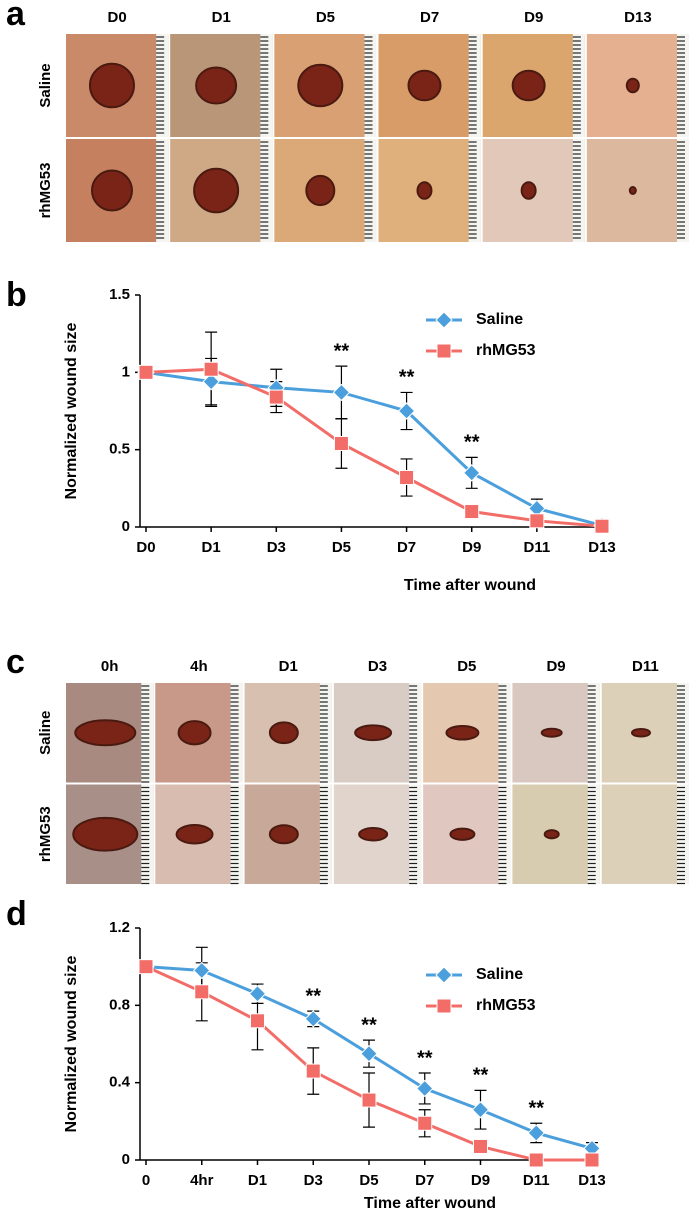 The height and width of the screenshot is (1217, 693). What do you see at coordinates (471, 547) in the screenshot?
I see `x-tick-label: D9` at bounding box center [471, 547].